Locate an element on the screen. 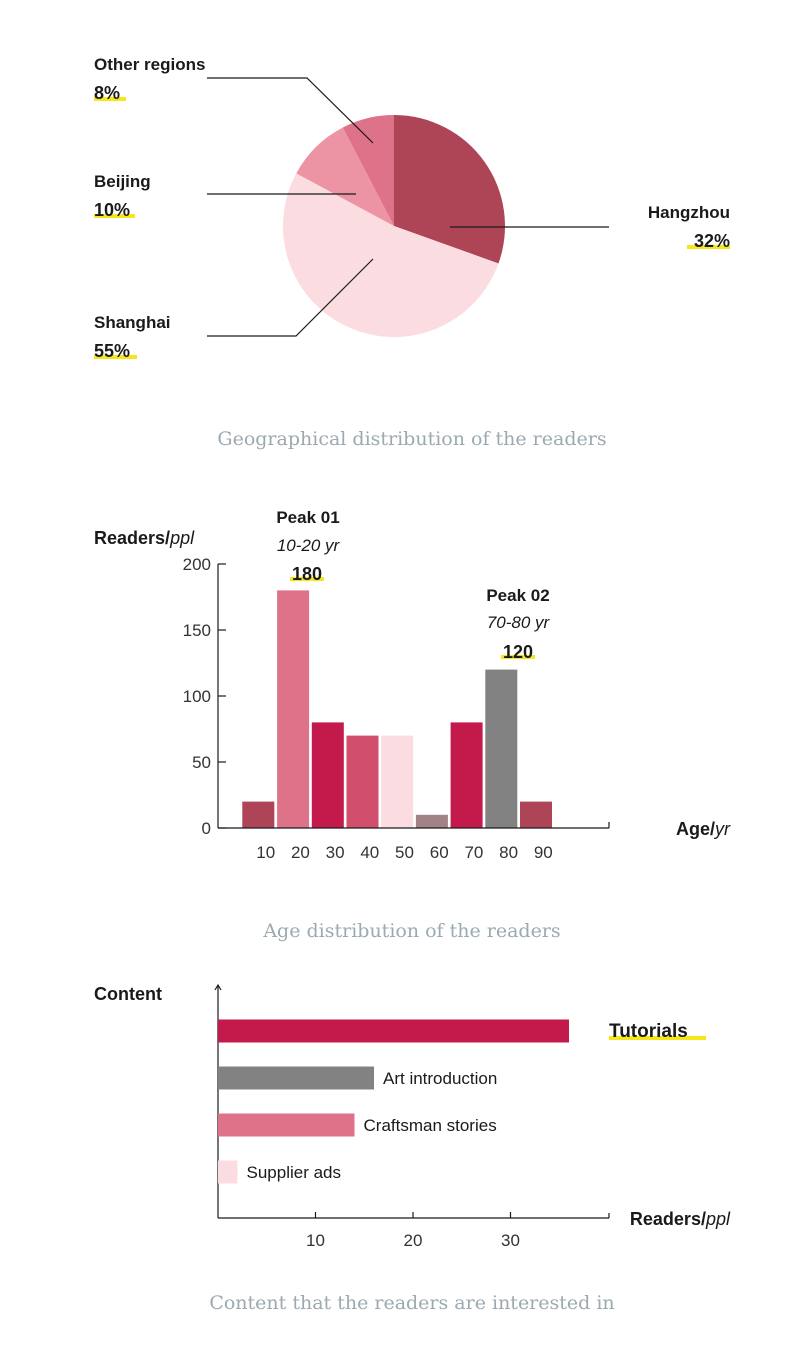  peak-01-value: 180 is located at coordinates (307, 574).